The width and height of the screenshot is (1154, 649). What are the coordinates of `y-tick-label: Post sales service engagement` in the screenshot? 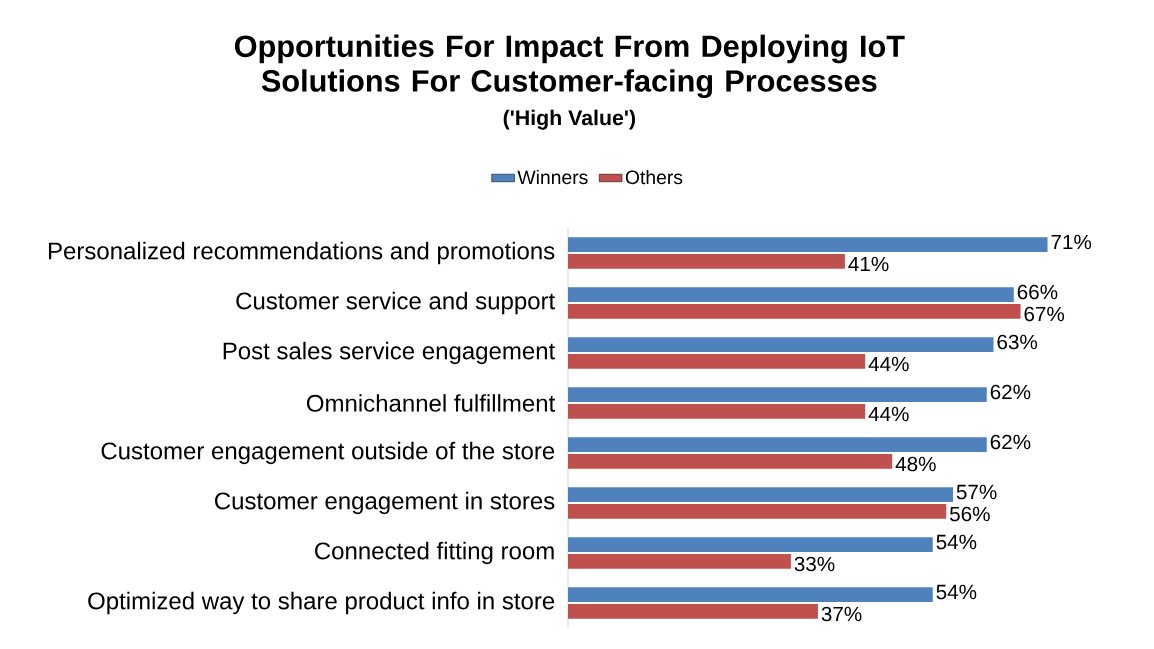 It's located at (389, 353).